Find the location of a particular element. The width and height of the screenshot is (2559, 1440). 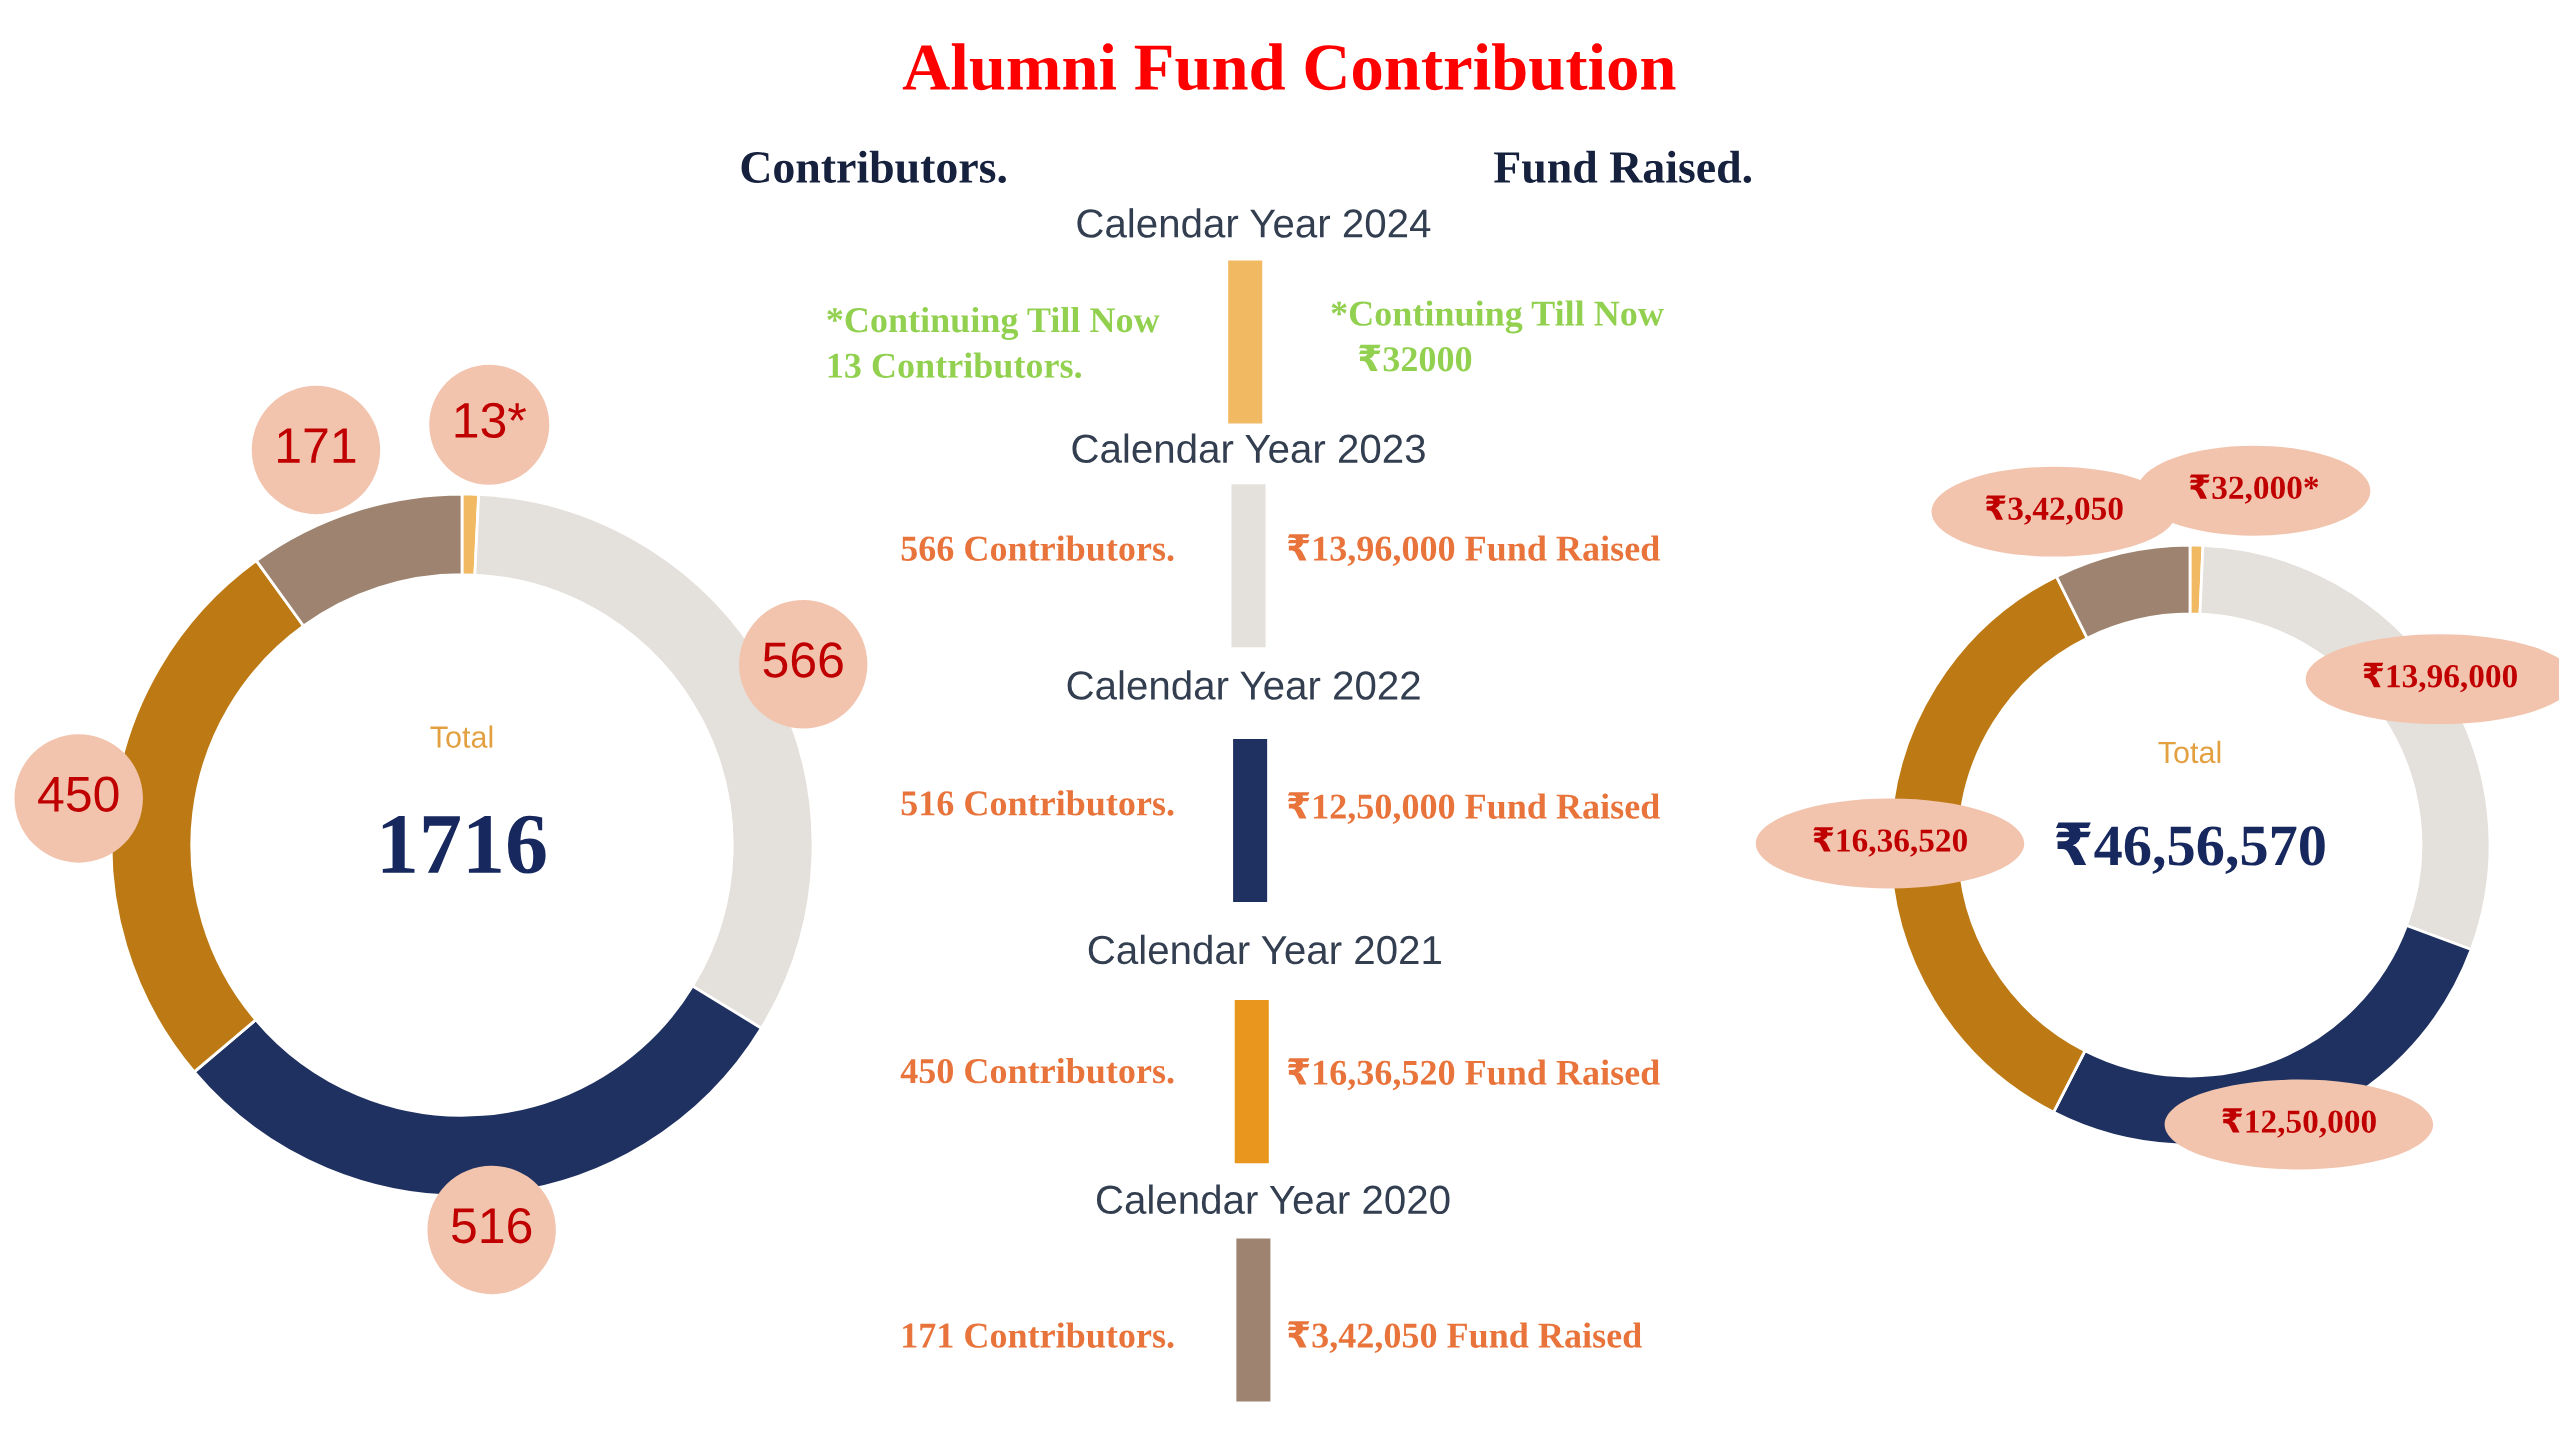

text: *Continuing Till Now ₹32000 is located at coordinates (1497, 336).